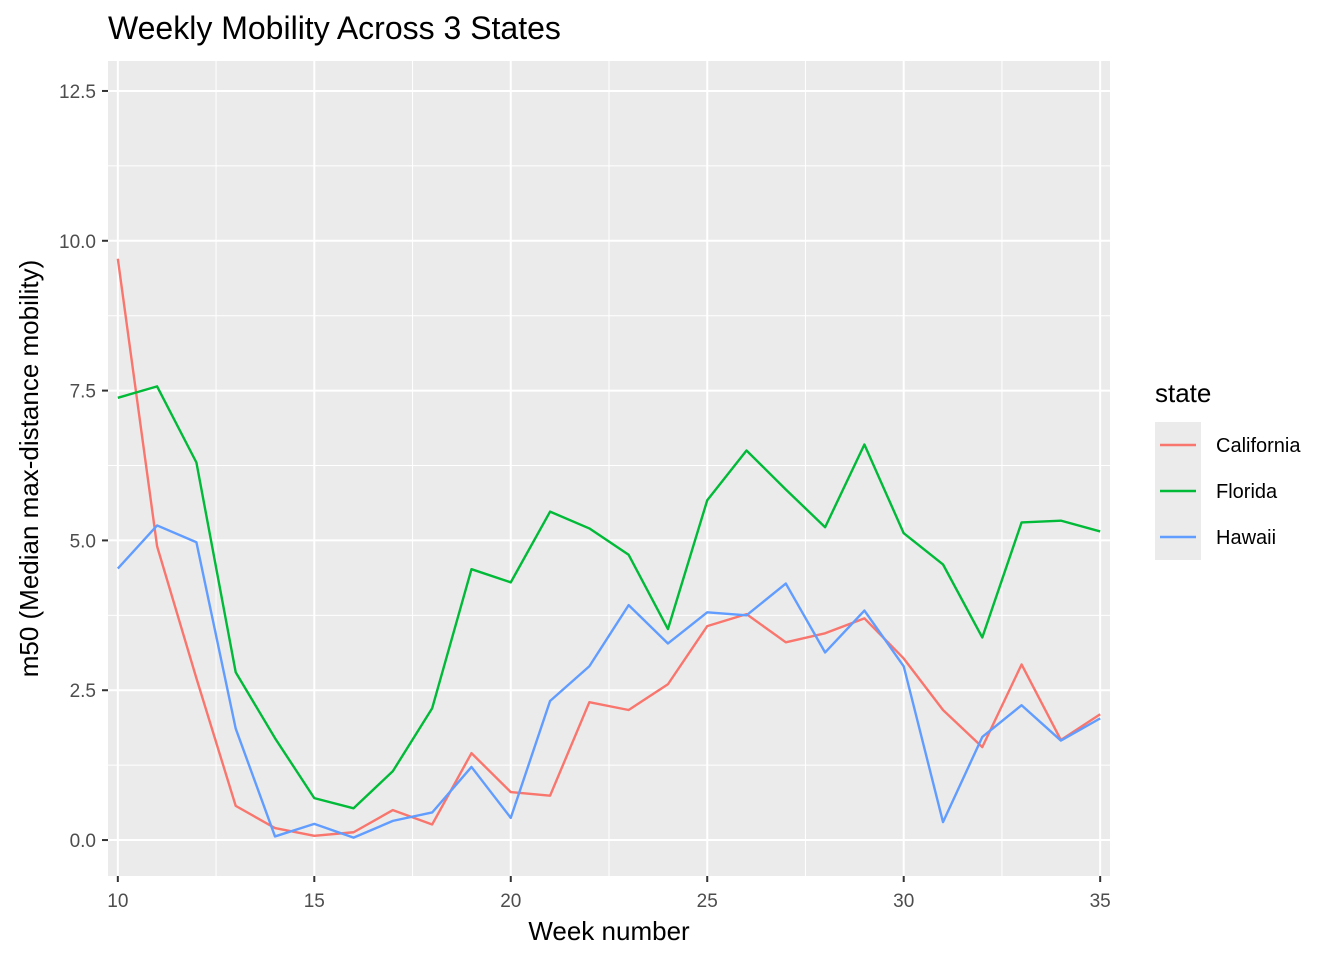 This screenshot has height=960, width=1344. I want to click on x-tick-label: 20, so click(510, 901).